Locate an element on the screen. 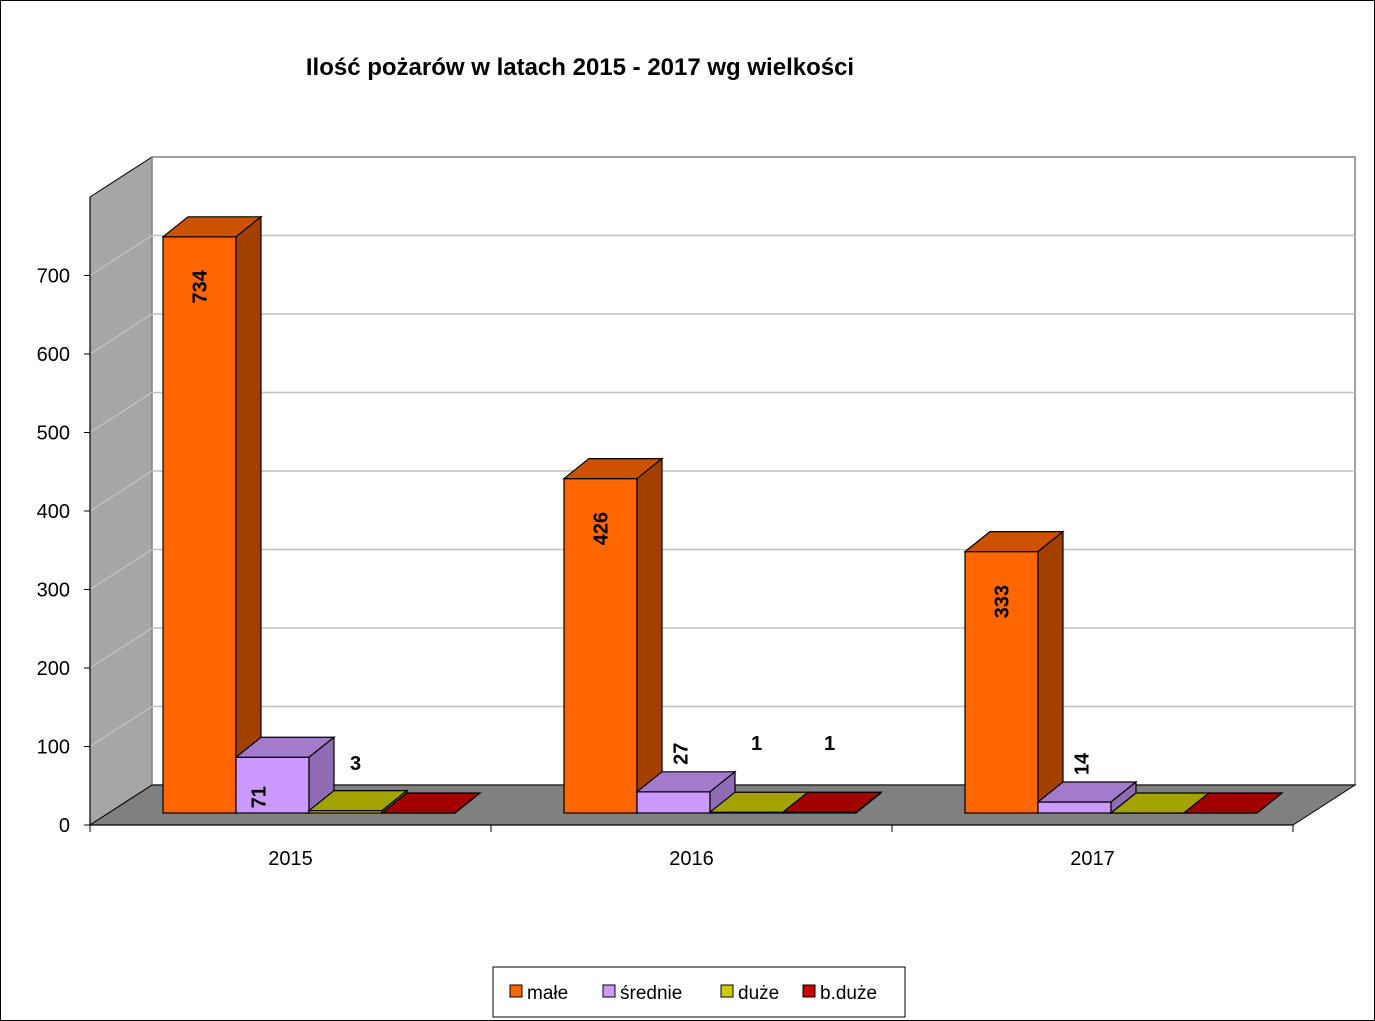 The width and height of the screenshot is (1375, 1021). legend-label: b.duże is located at coordinates (848, 993).